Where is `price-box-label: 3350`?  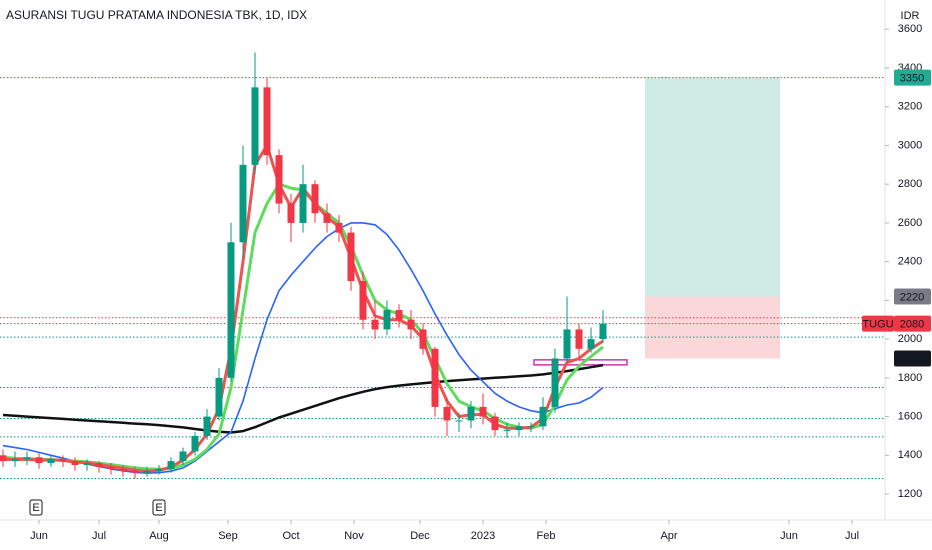
price-box-label: 3350 is located at coordinates (912, 79).